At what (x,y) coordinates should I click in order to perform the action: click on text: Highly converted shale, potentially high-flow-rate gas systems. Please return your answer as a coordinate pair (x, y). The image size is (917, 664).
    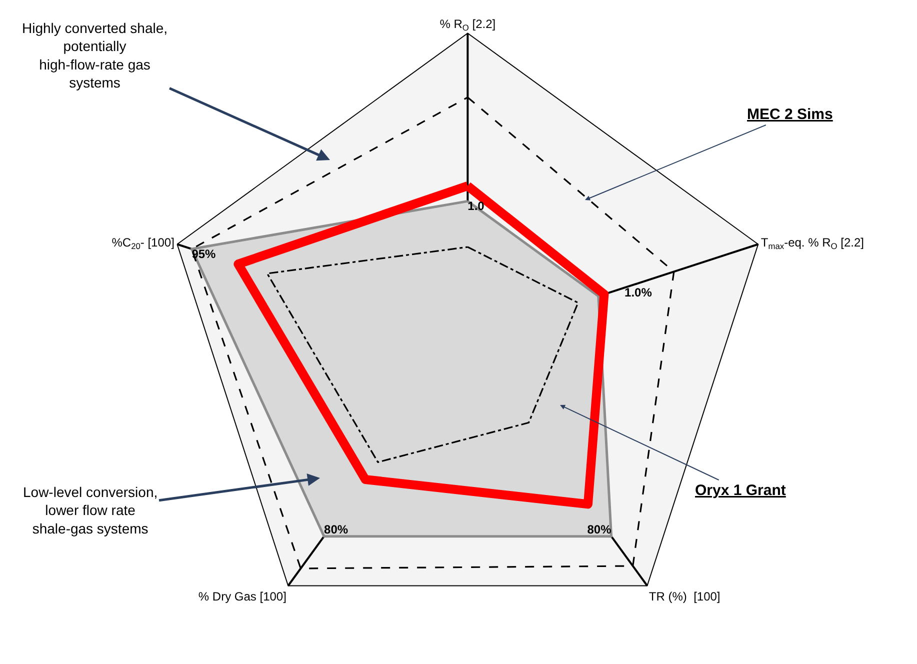
    Looking at the image, I should click on (95, 55).